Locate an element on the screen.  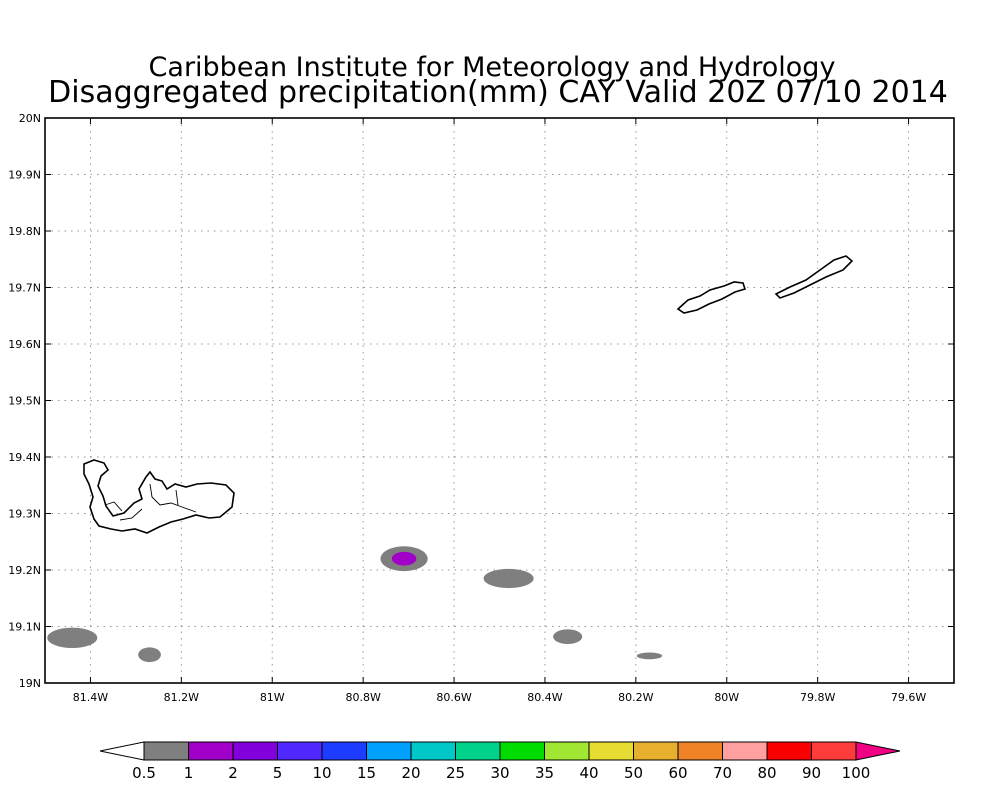
colorbar-label: 50 is located at coordinates (633, 773).